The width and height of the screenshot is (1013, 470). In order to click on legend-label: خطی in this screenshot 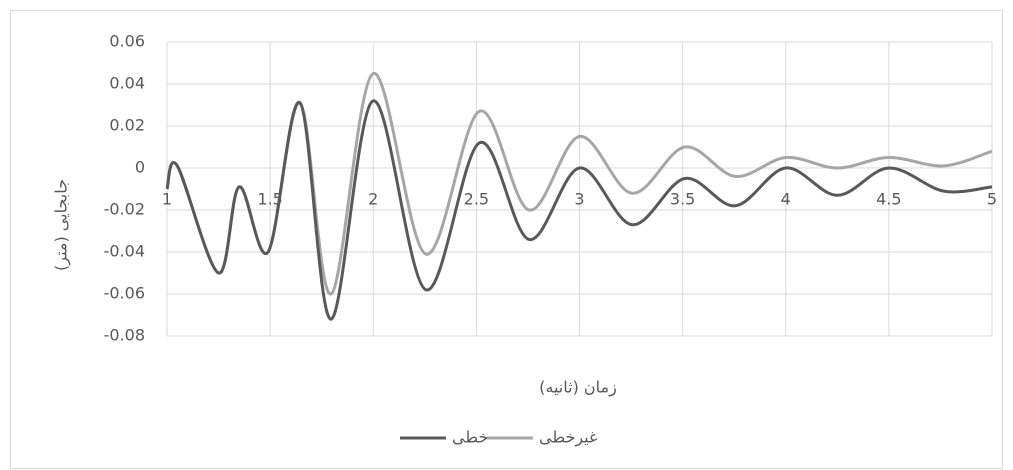, I will do `click(470, 437)`.